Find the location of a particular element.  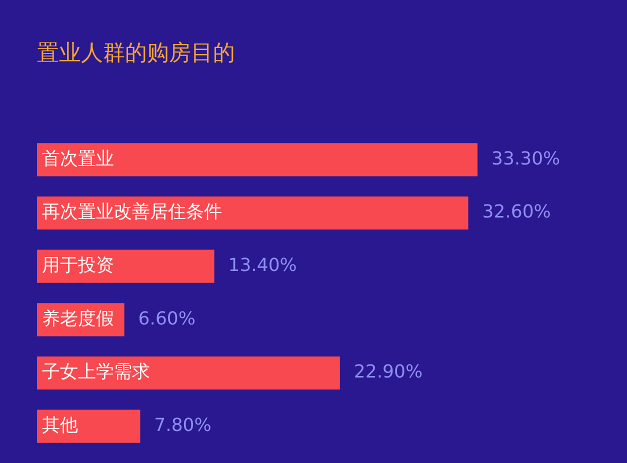

y-tick-label: 再次置业改善居住条件 is located at coordinates (132, 212).